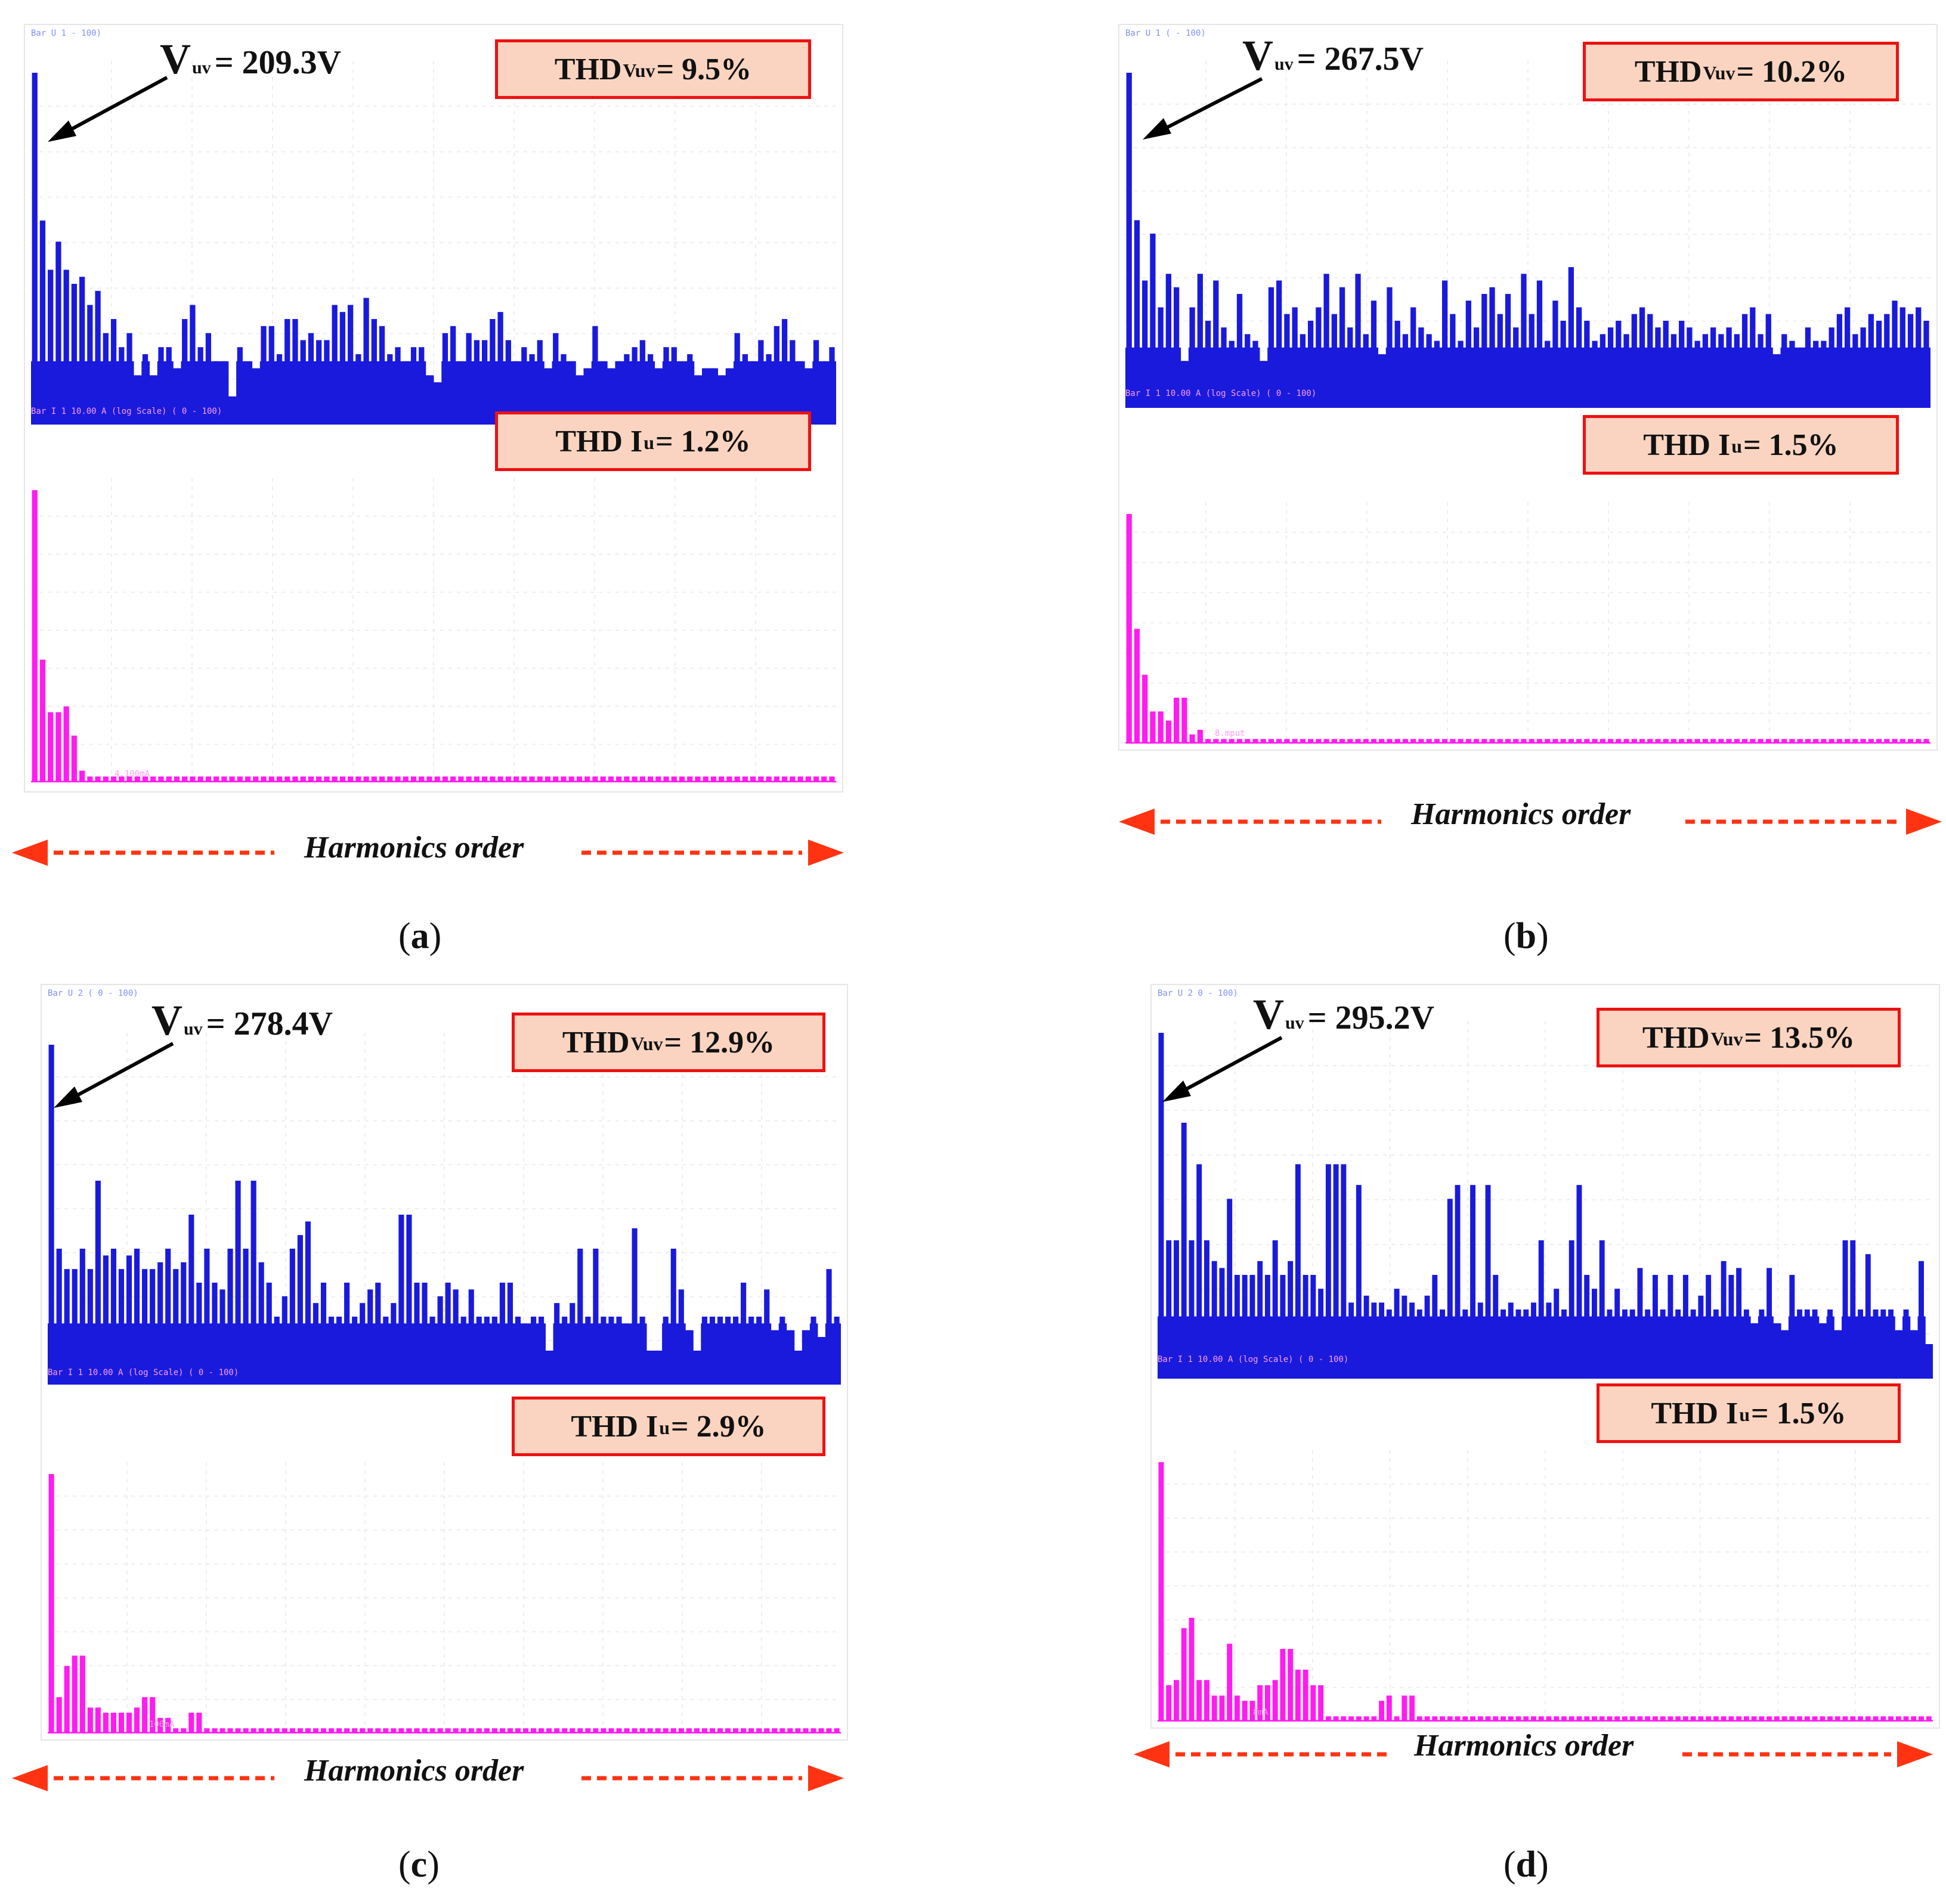 This screenshot has height=1904, width=1946. Describe the element at coordinates (242, 1020) in the screenshot. I see `vuv-label-c: Vuv = 278.4V` at that location.